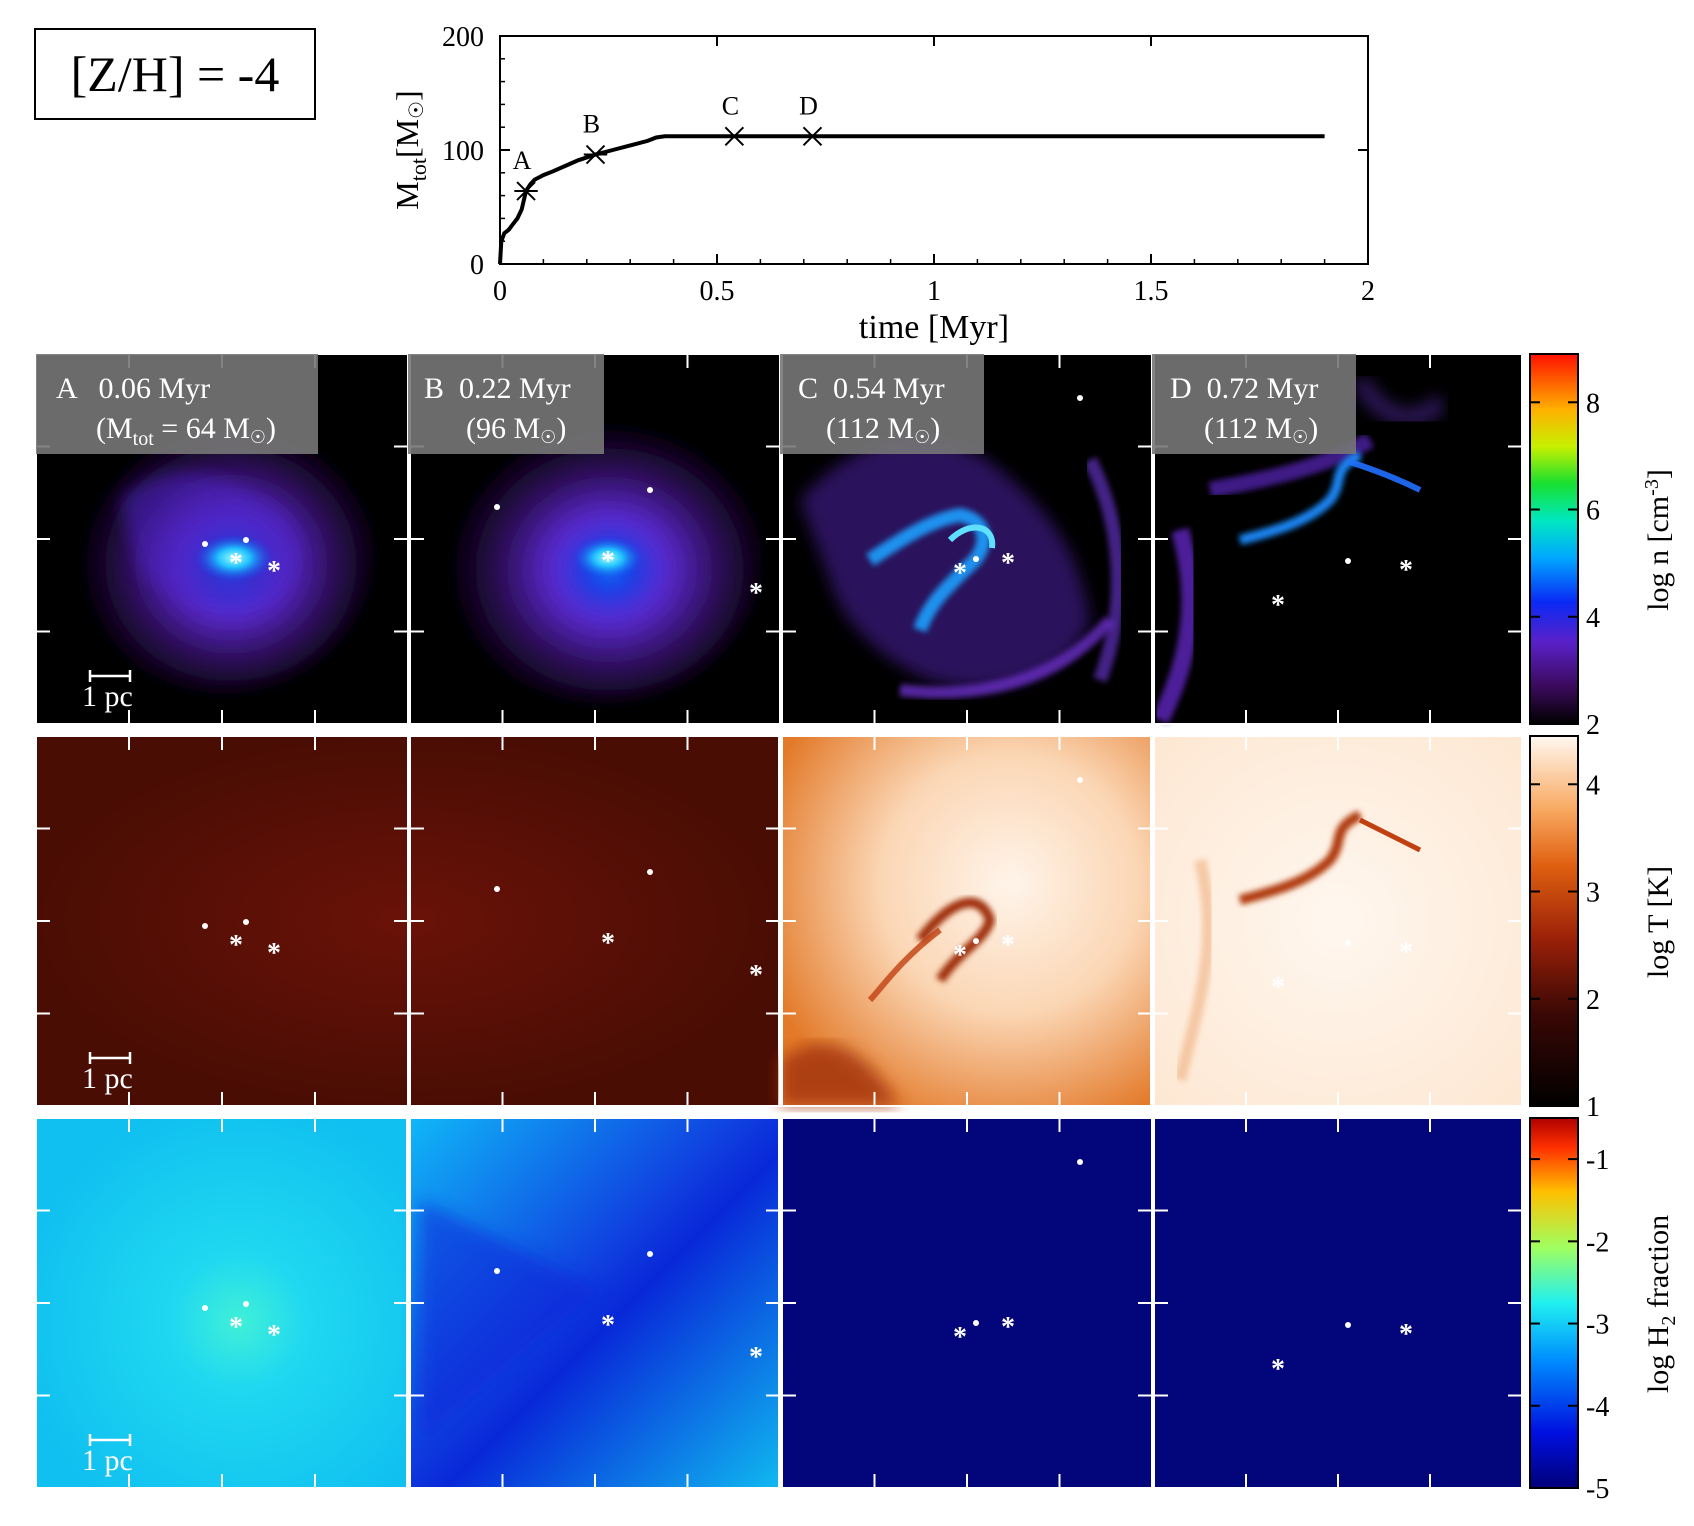  What do you see at coordinates (1593, 725) in the screenshot?
I see `colorbar-tick-label: 2` at bounding box center [1593, 725].